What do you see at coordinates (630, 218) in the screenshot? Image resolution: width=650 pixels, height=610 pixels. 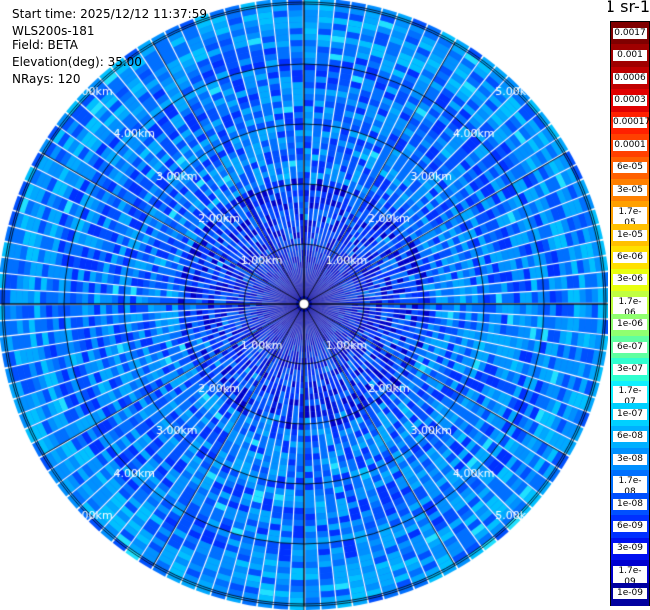 I see `colorbar-tick-label: 1.7e-05` at bounding box center [630, 218].